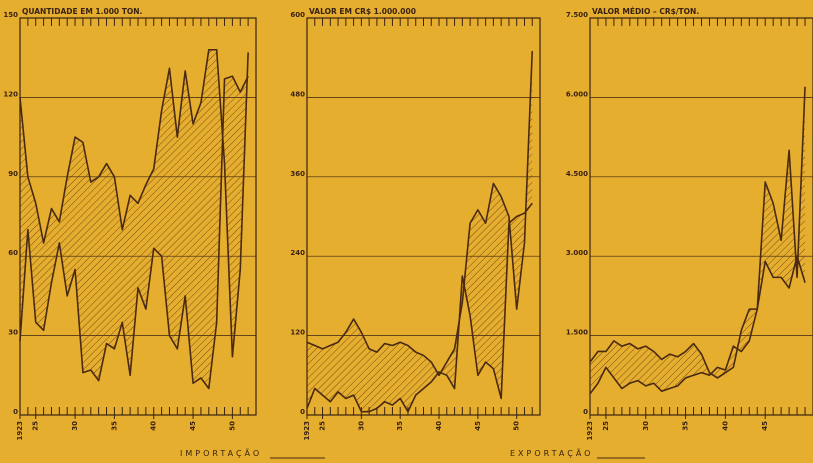  What do you see at coordinates (13, 174) in the screenshot?
I see `y-tick-label: 90` at bounding box center [13, 174].